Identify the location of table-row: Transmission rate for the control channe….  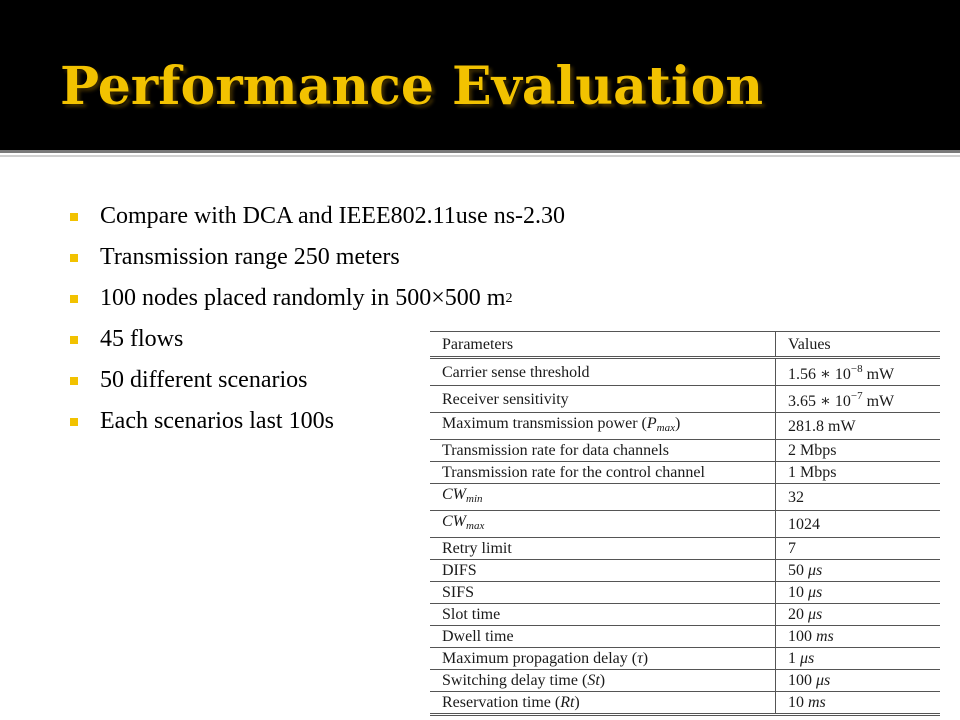
(685, 472).